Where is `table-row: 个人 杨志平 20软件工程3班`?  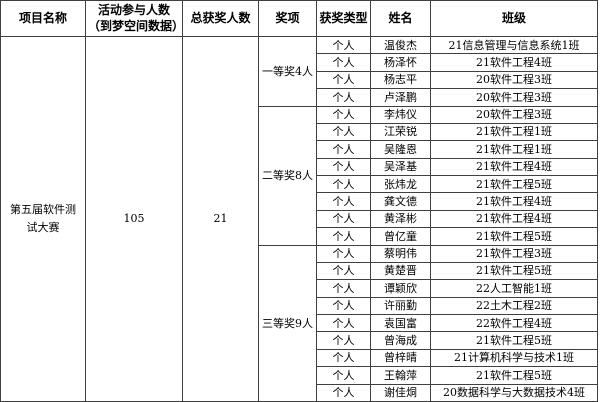
table-row: 个人 杨志平 20软件工程3班 is located at coordinates (299, 80).